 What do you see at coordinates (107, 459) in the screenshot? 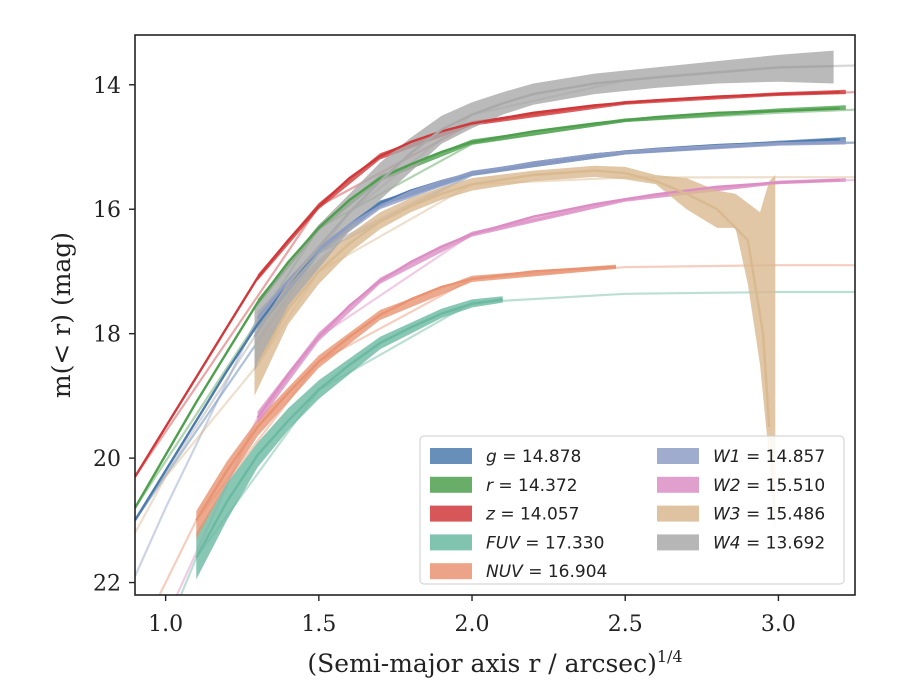
I see `y-tick-label: 20` at bounding box center [107, 459].